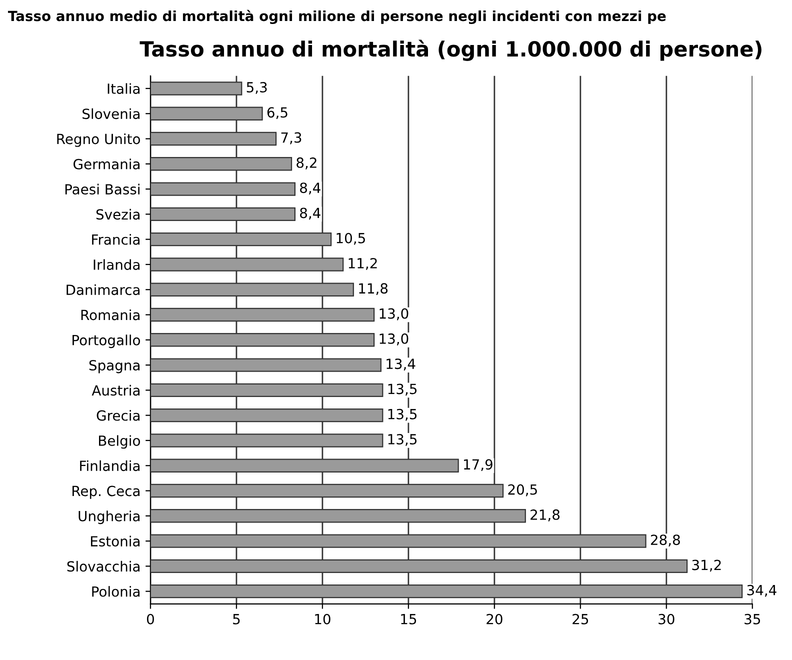 Image resolution: width=792 pixels, height=660 pixels. What do you see at coordinates (98, 140) in the screenshot?
I see `y-tick-label: Regno Unito` at bounding box center [98, 140].